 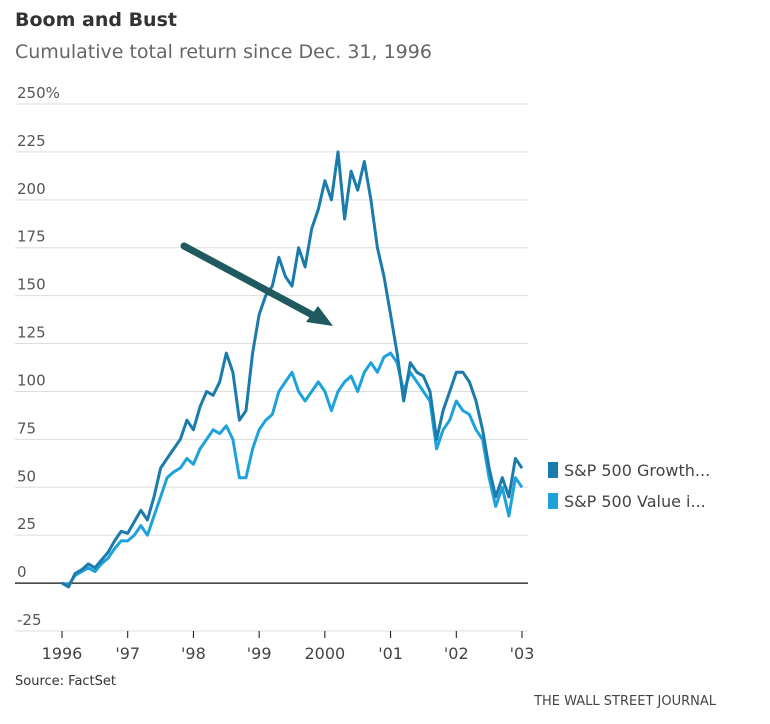 What do you see at coordinates (31, 285) in the screenshot?
I see `y-tick-label: 150` at bounding box center [31, 285].